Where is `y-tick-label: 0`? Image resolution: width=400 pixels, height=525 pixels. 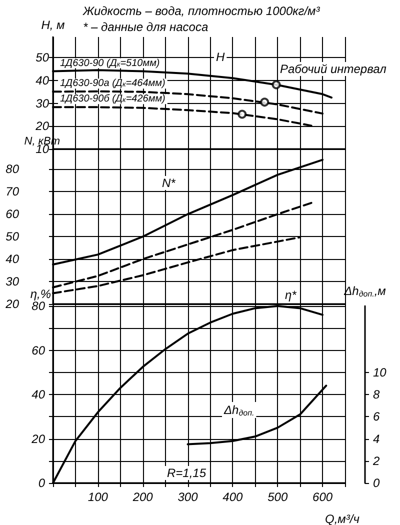 y-tick-label: 0 is located at coordinates (42, 483).